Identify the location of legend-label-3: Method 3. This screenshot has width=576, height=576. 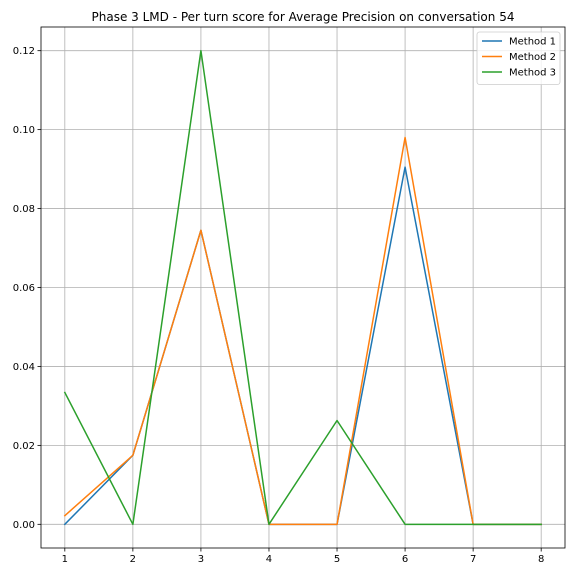
(532, 73).